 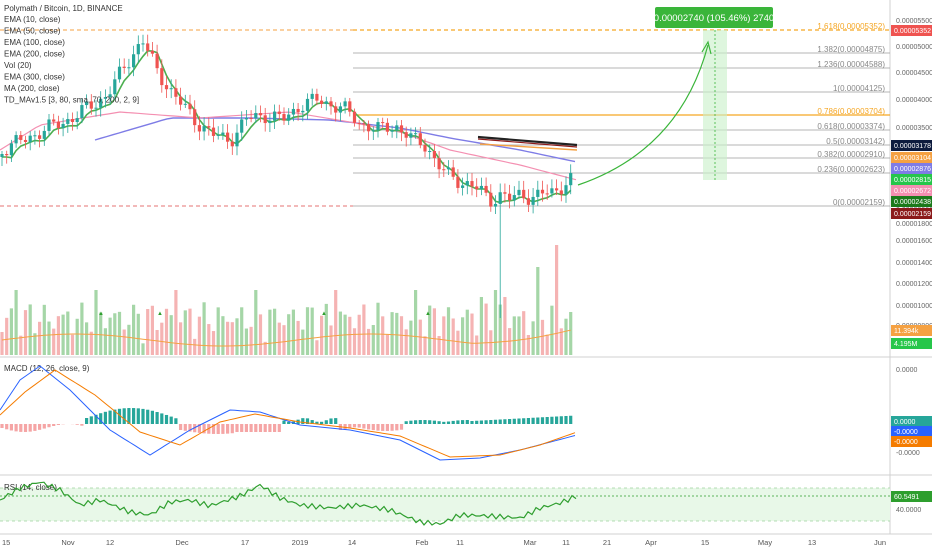 What do you see at coordinates (18, 65) in the screenshot?
I see `indicator-legend-item: Vol (20)` at bounding box center [18, 65].